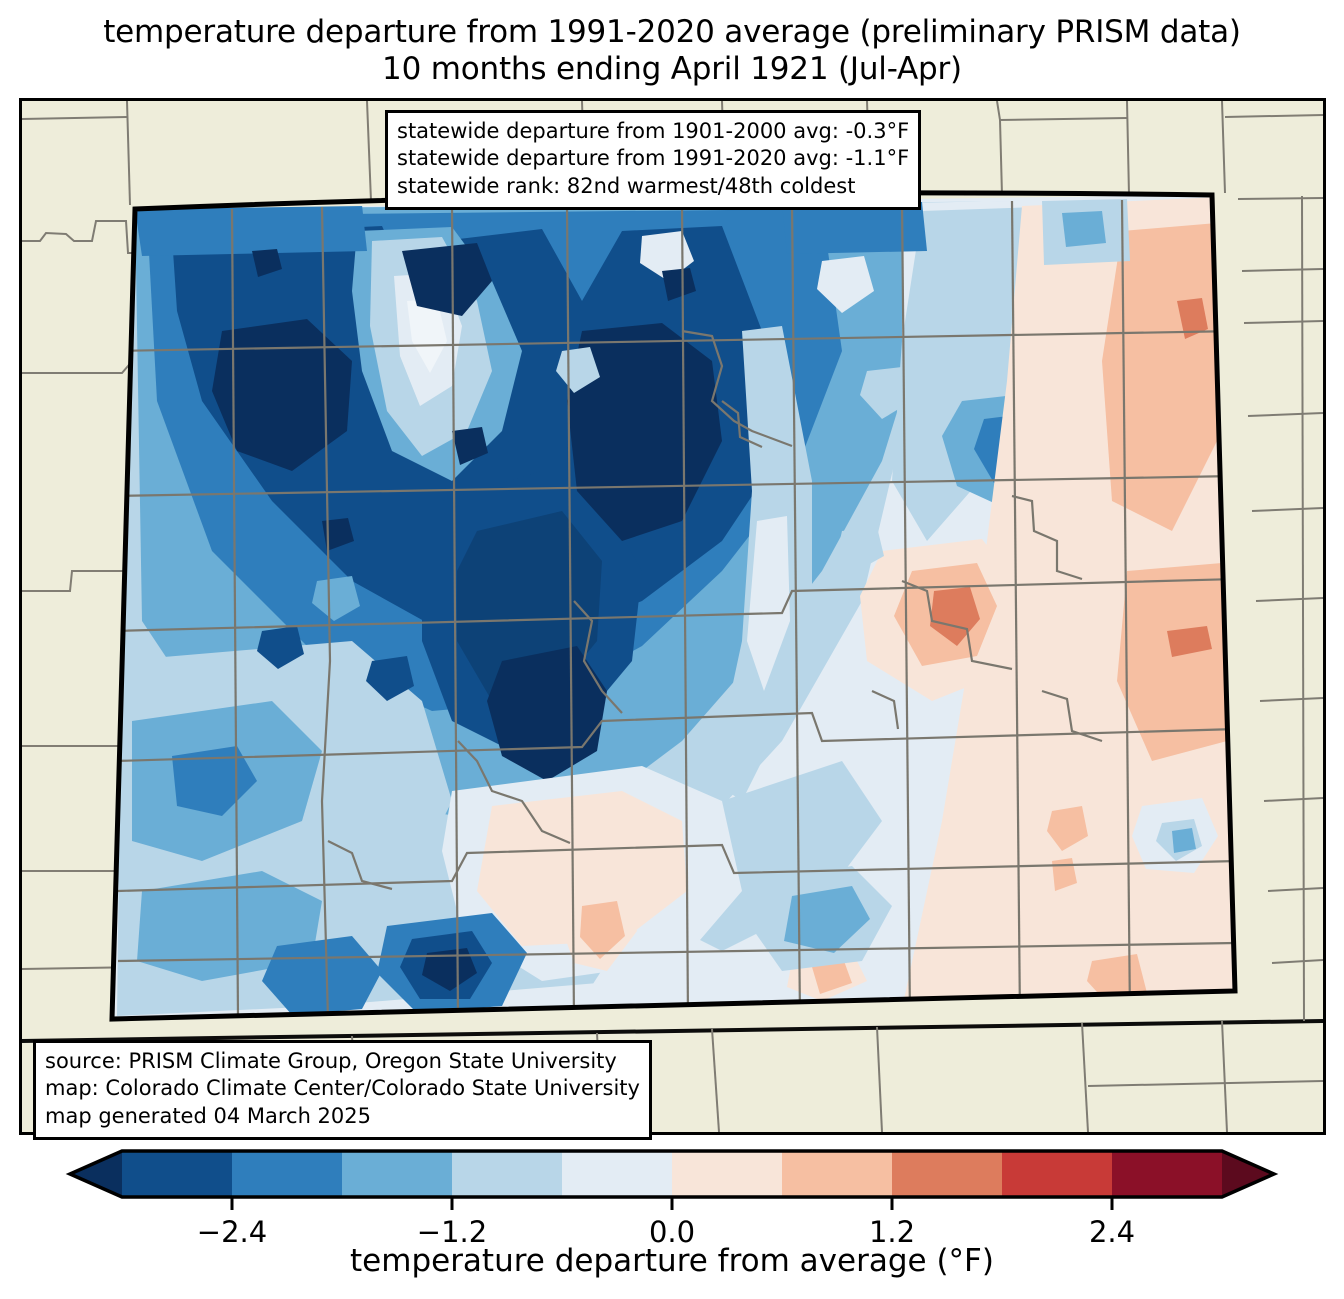 The image size is (1344, 1299). I want to click on colorbar-svg: −2.4 −1.2 0.0 1.2 2.4, so click(672, 1198).